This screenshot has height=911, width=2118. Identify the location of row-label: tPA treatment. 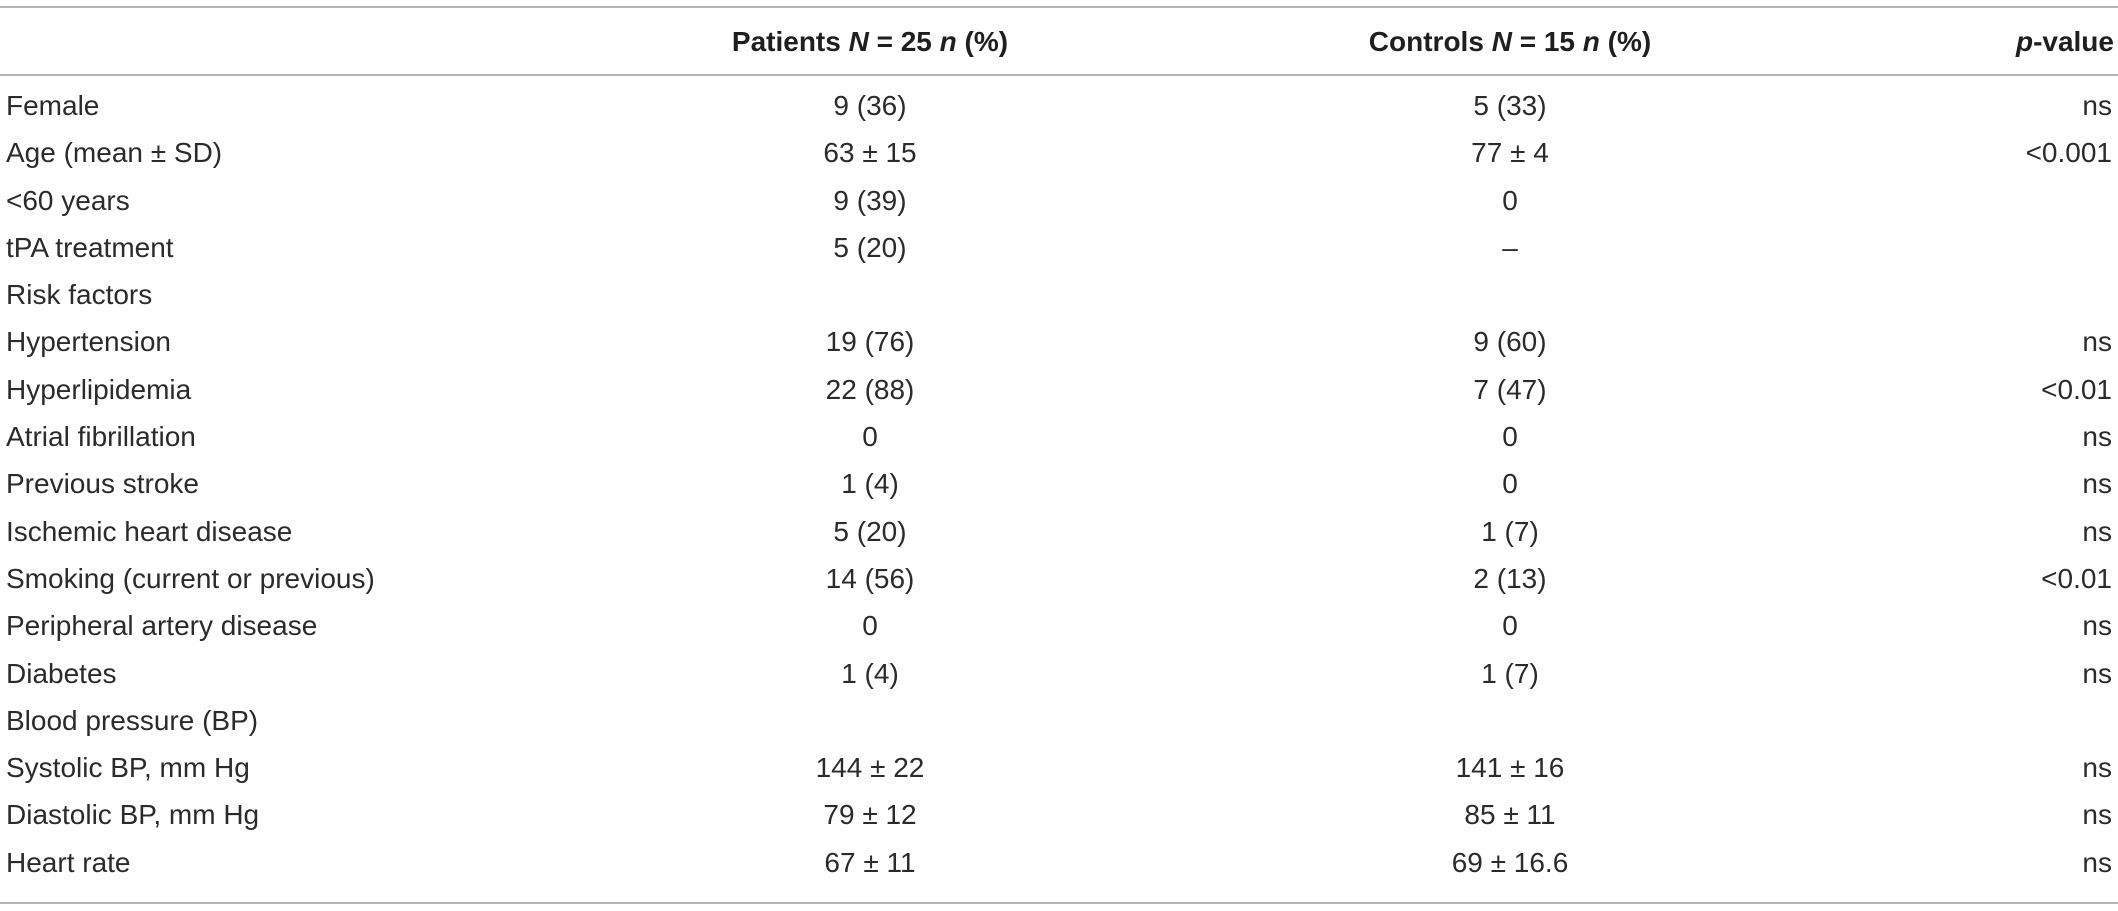
(90, 247).